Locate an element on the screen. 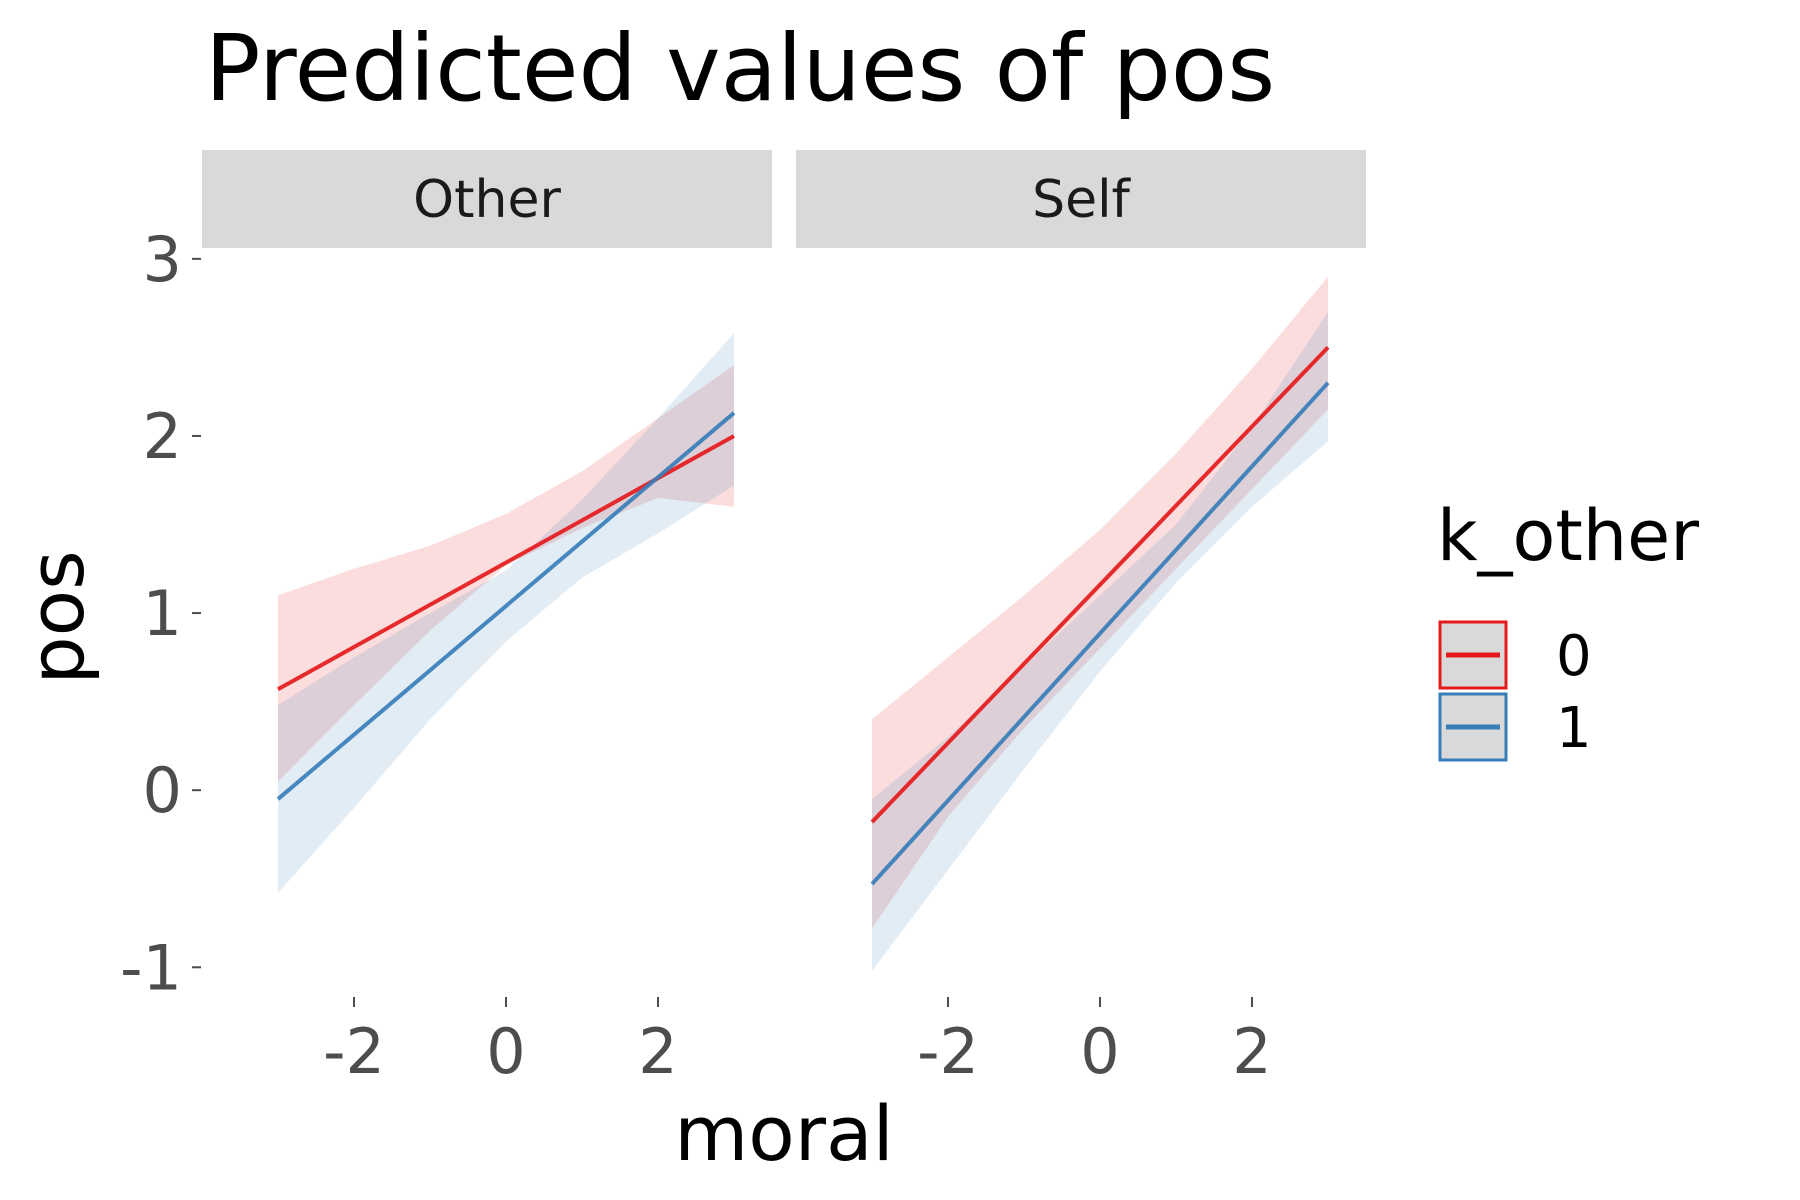  facet-strip-label: Other is located at coordinates (487, 200).